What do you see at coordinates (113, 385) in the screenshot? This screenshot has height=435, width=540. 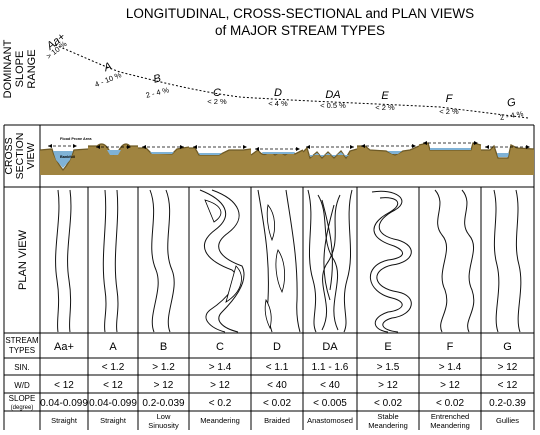 I see `width-depth-a: < 12` at bounding box center [113, 385].